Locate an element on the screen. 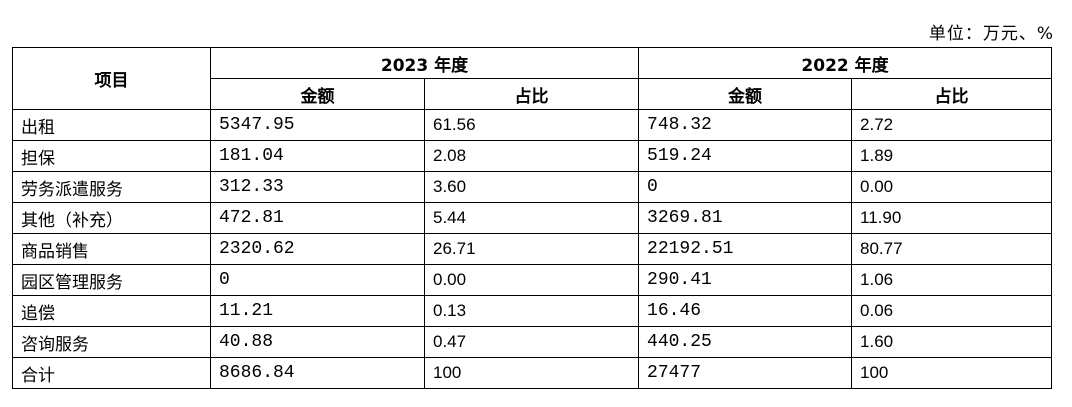 This screenshot has height=407, width=1072. table-row: 商品销售 2320.62 26.71 22192.51 80.77 is located at coordinates (532, 249).